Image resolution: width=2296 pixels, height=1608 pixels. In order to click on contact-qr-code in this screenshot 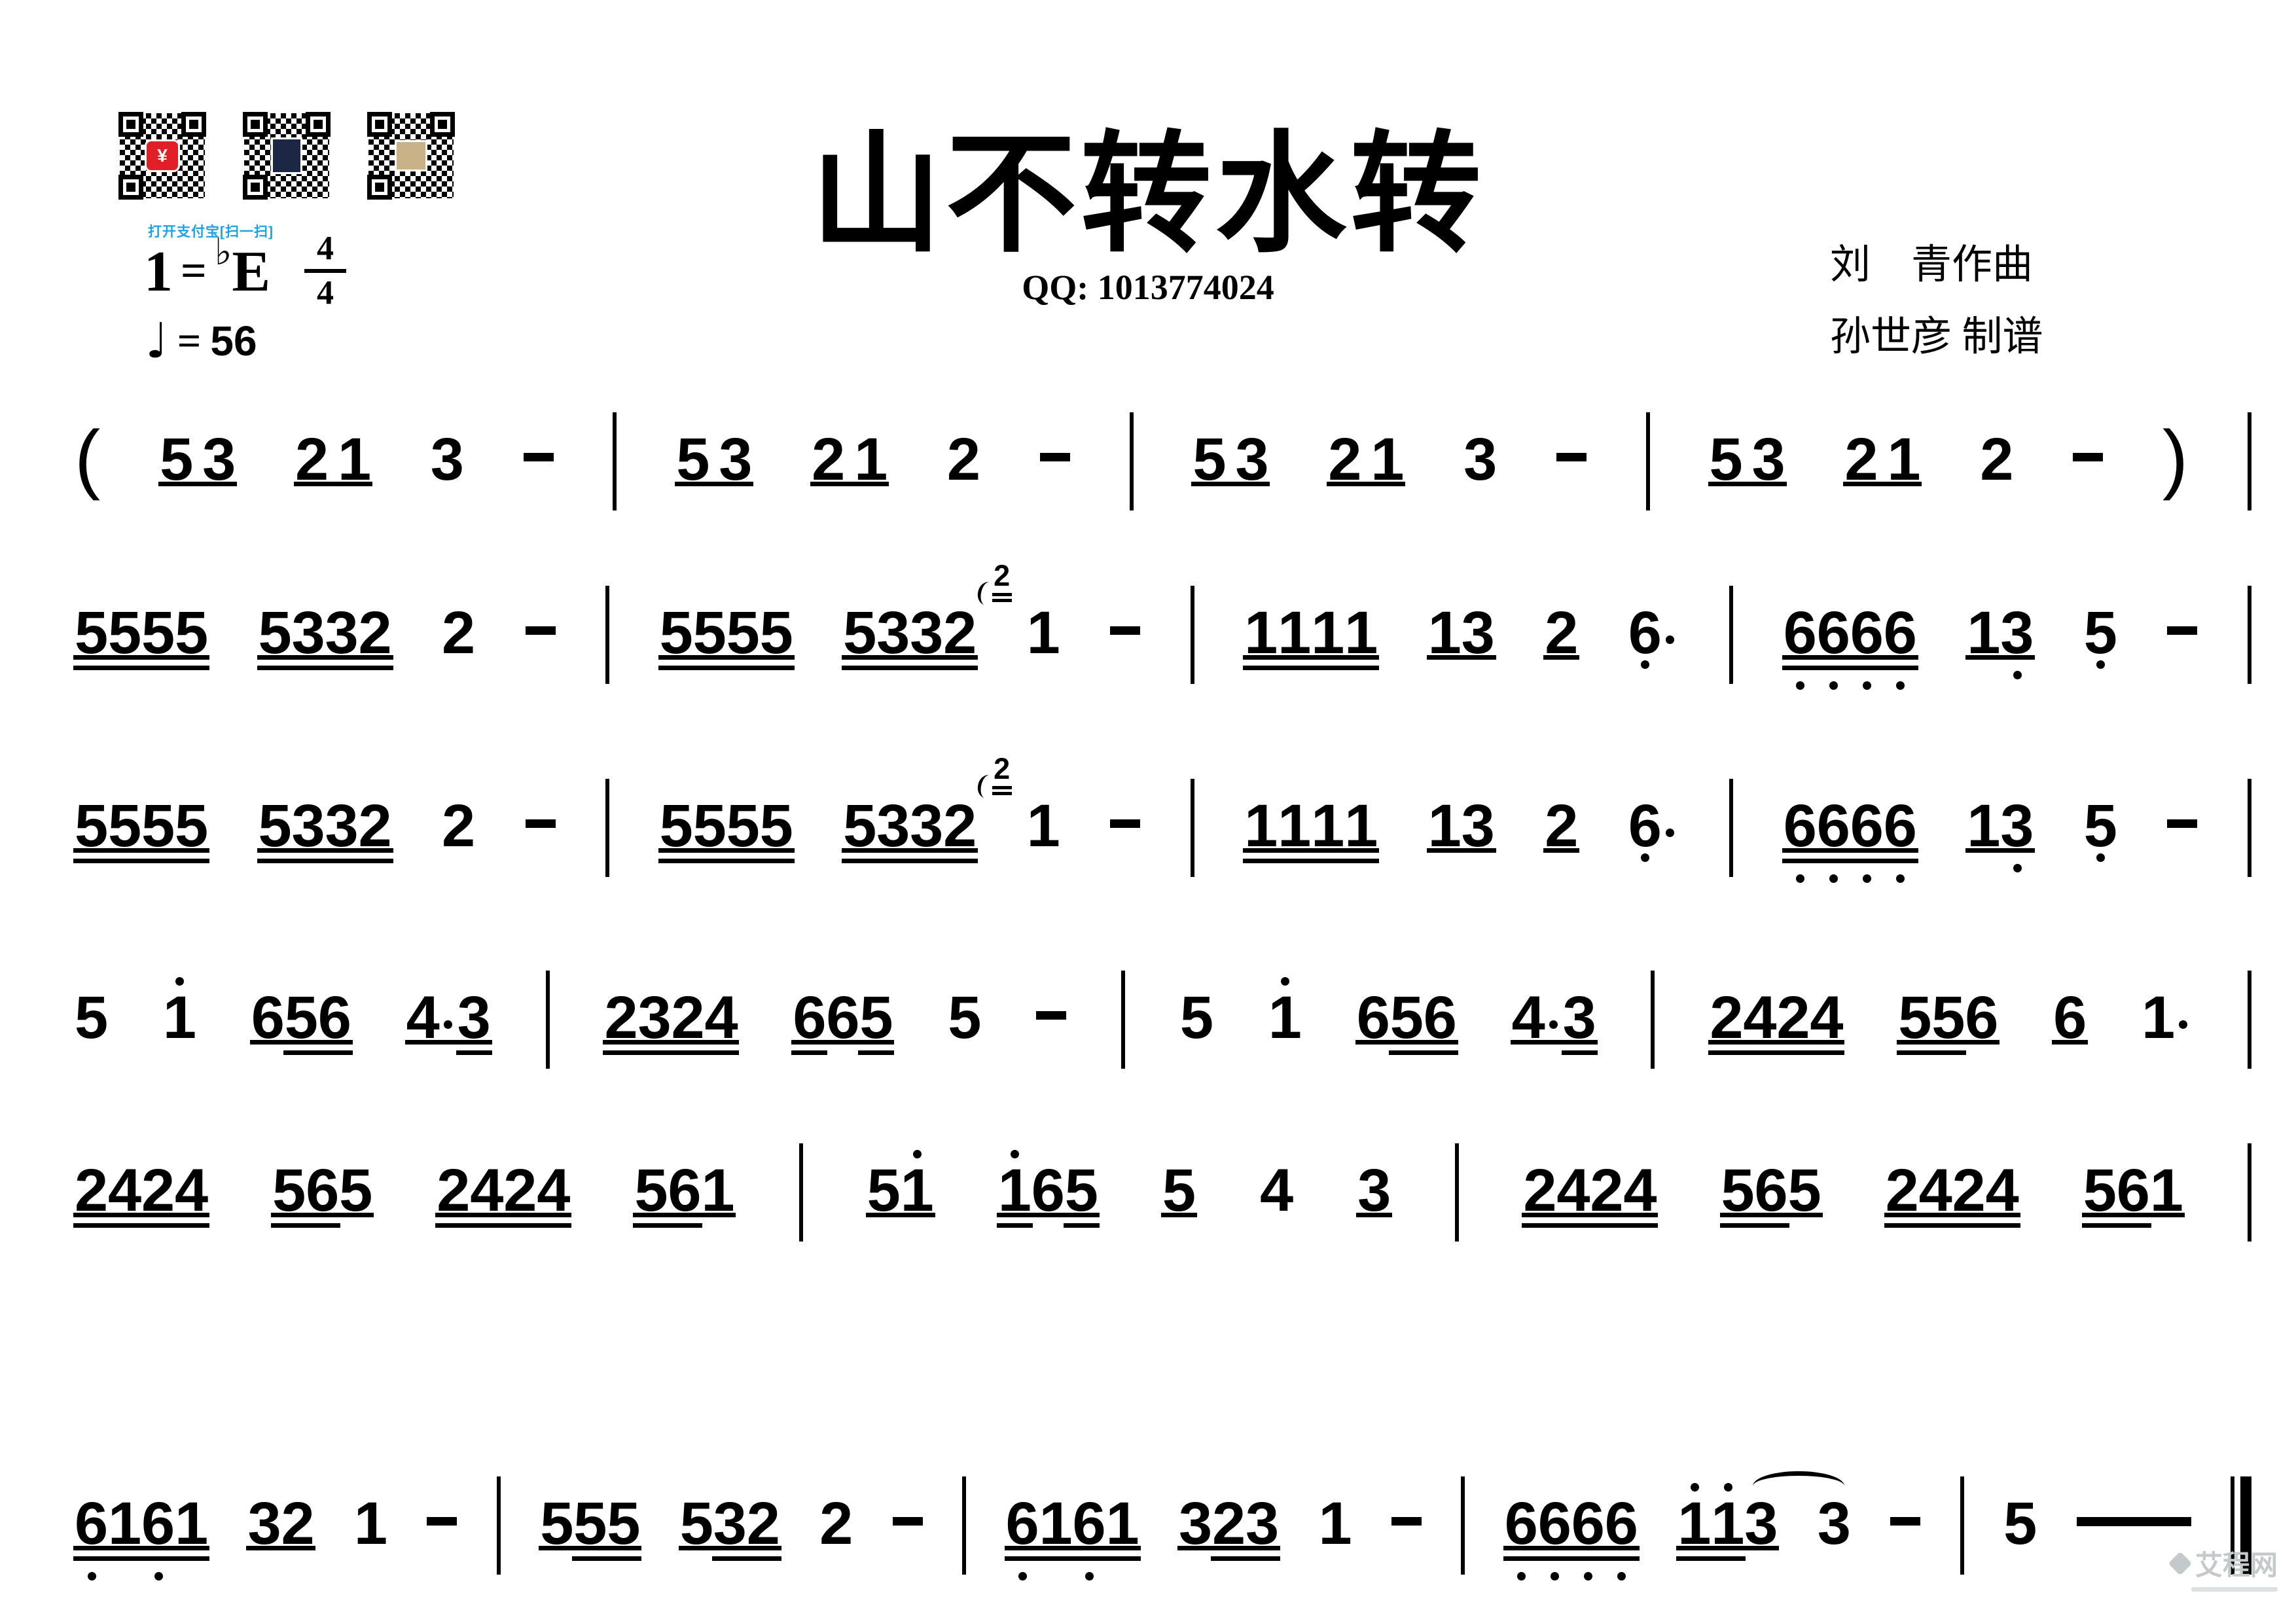, I will do `click(411, 156)`.